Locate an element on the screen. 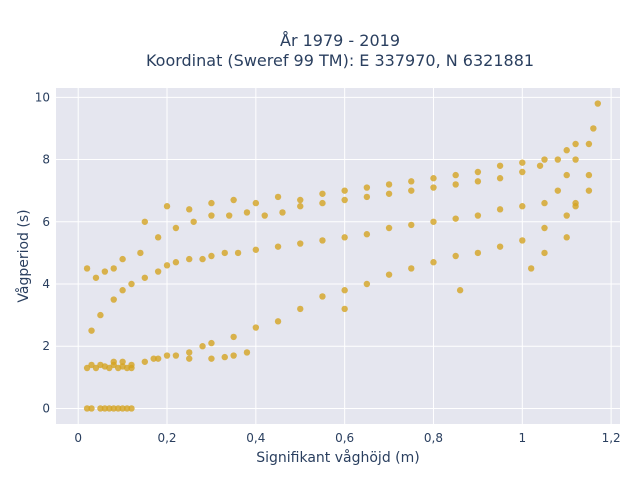 Image resolution: width=640 pixels, height=484 pixels. x-tick-label: 0 is located at coordinates (78, 438).